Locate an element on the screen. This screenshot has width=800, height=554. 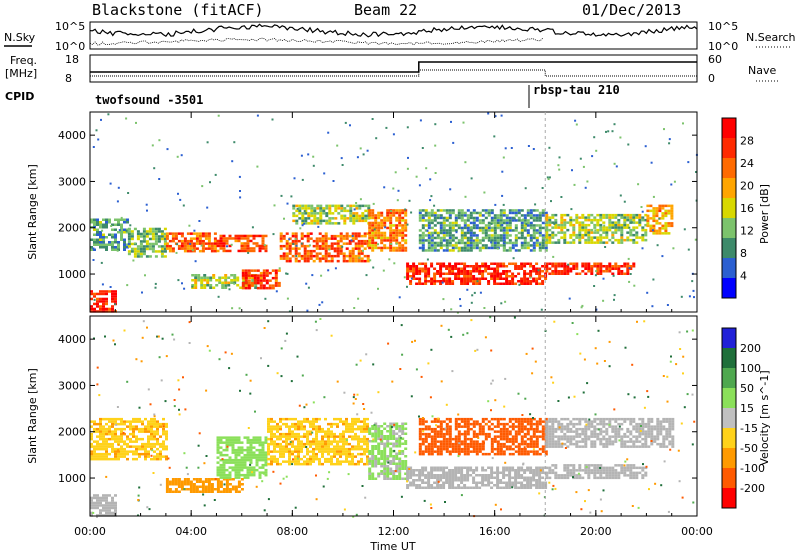
freq-ytick-bottom: 8 is located at coordinates (68, 78).